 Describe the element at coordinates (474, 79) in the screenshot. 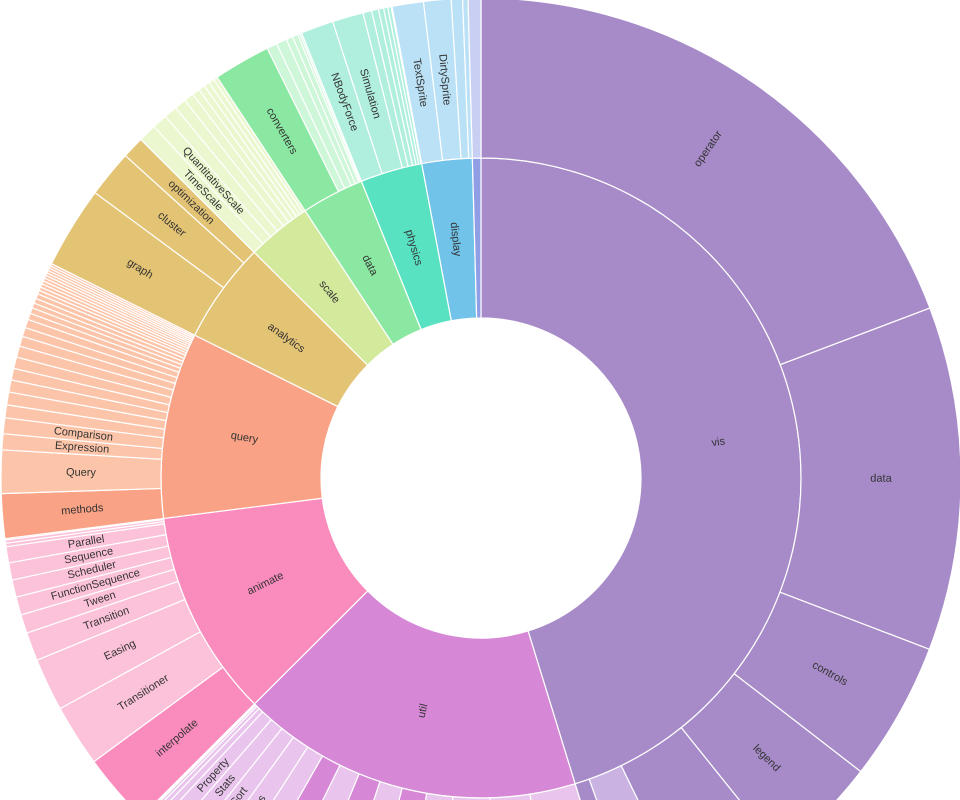

I see `segment-flarevis` at that location.